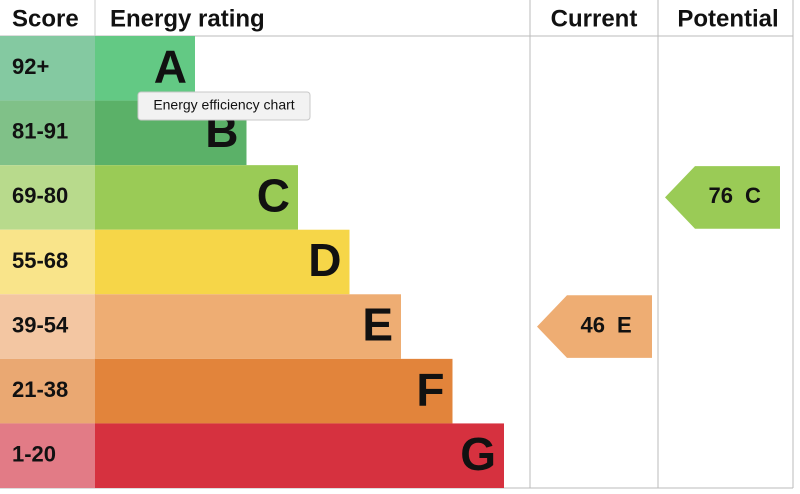 The image size is (800, 494). I want to click on tooltip: Energy efficiency chart, so click(224, 106).